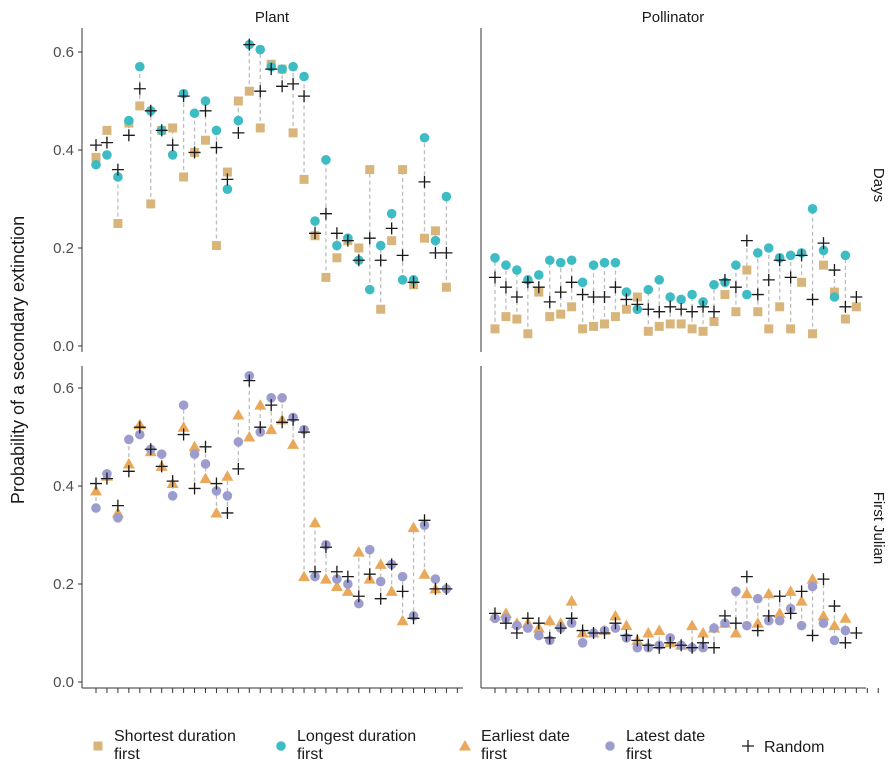 The height and width of the screenshot is (762, 888). What do you see at coordinates (98, 746) in the screenshot?
I see `legend-marker-shortest` at bounding box center [98, 746].